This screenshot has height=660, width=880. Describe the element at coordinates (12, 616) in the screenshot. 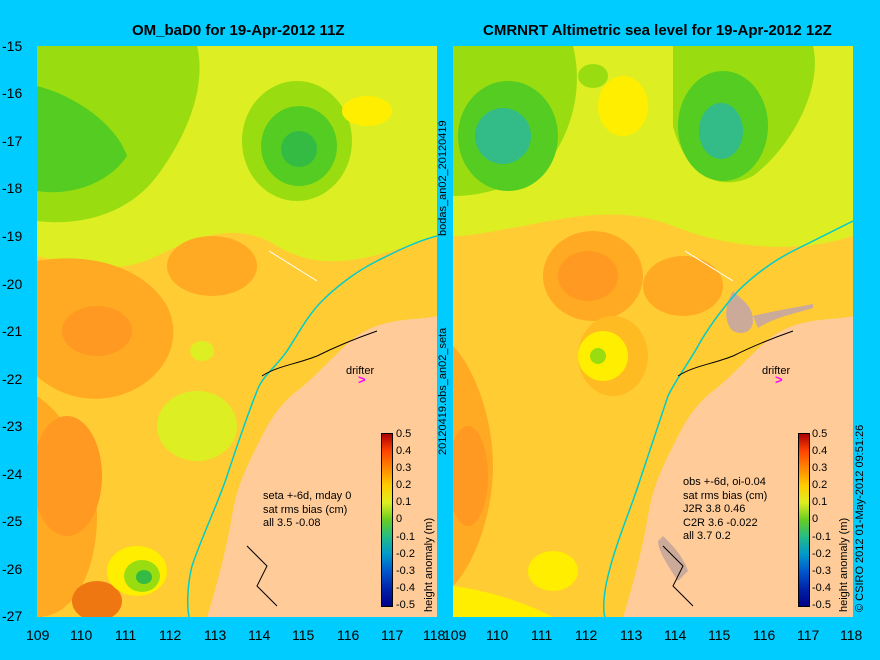

I see `y-tick: -27` at that location.